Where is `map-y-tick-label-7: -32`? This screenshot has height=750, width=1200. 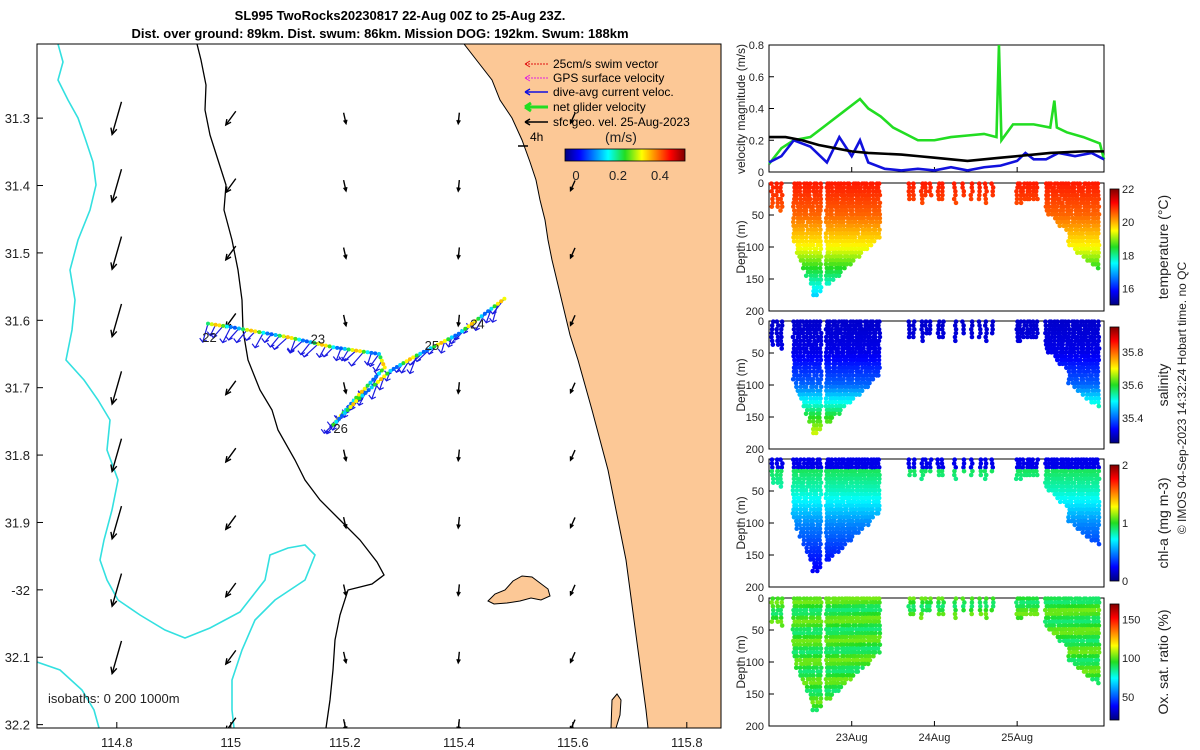 map-y-tick-label-7: -32 is located at coordinates (20, 590).